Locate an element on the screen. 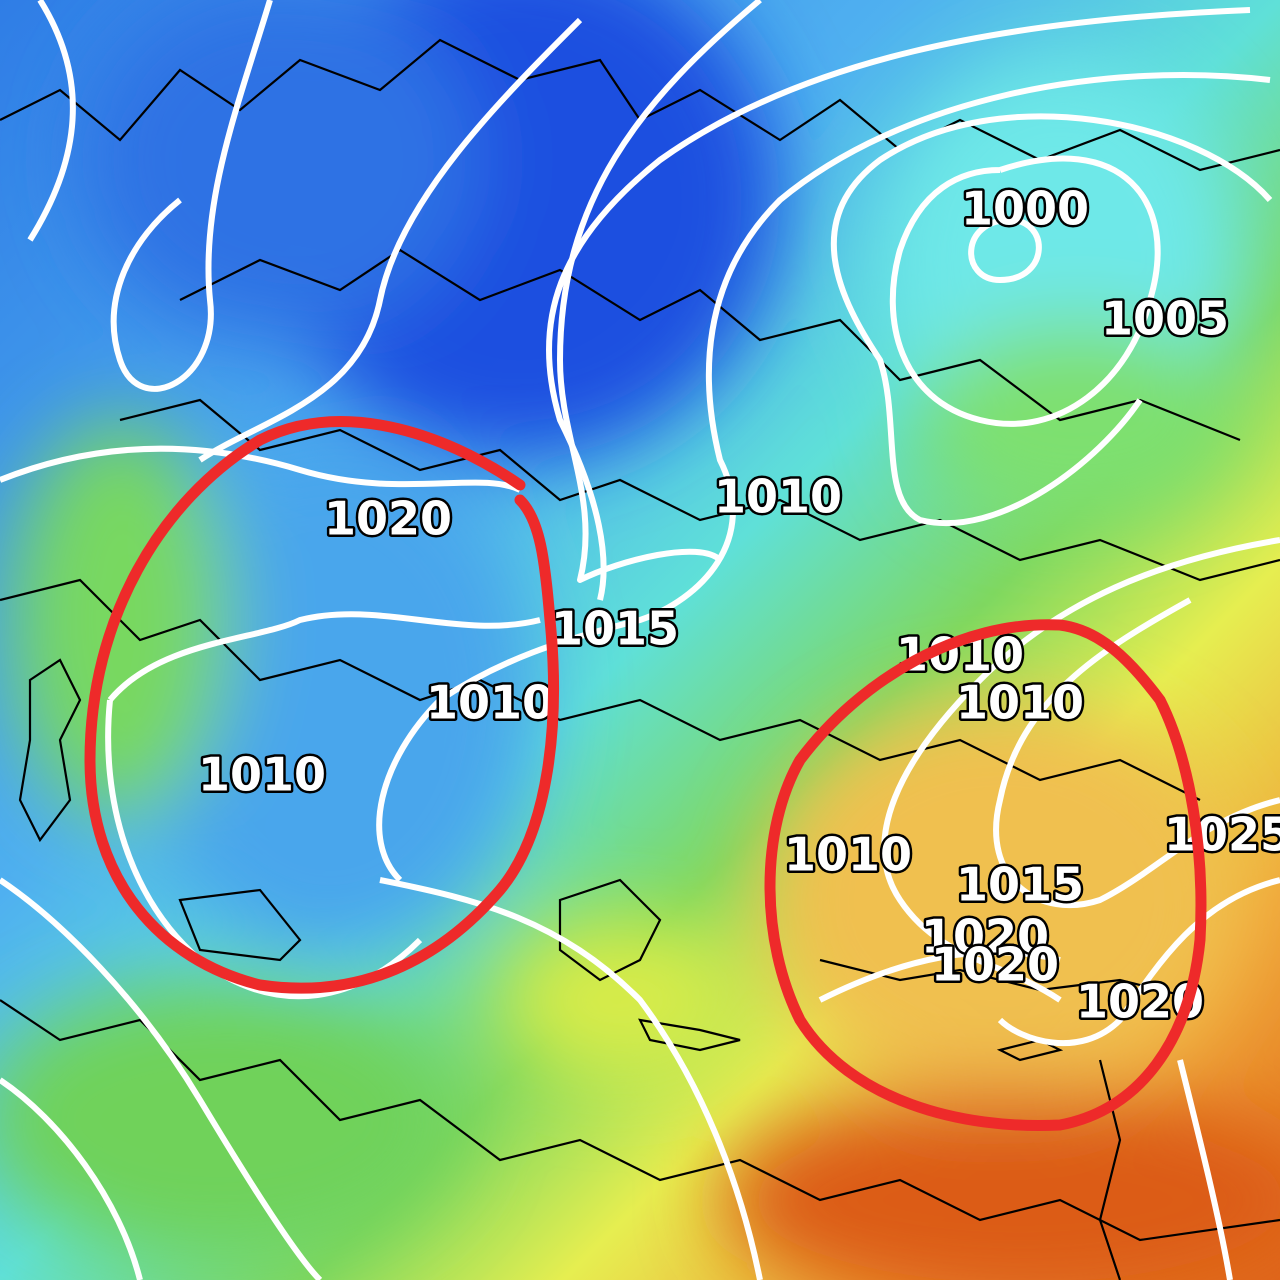  isobar-label: 1000 is located at coordinates (1025, 209).